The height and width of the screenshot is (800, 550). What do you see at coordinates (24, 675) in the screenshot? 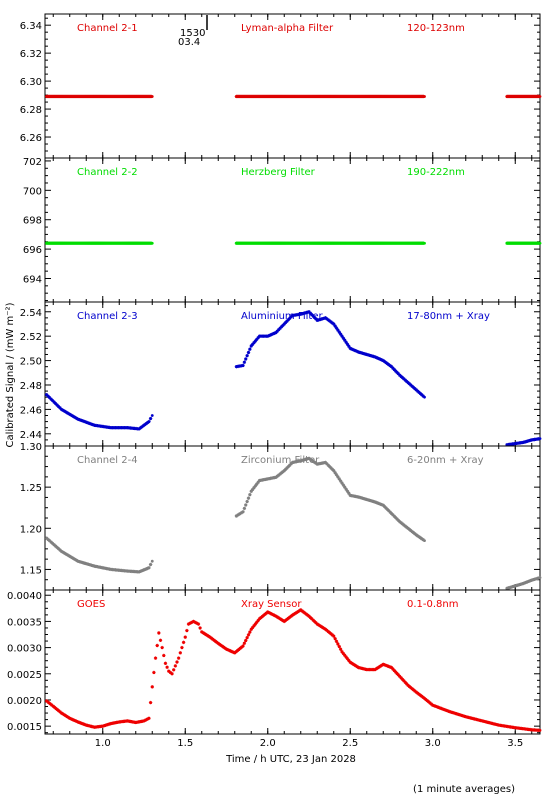
I see `y-tick-label: 0.0025` at bounding box center [24, 675].